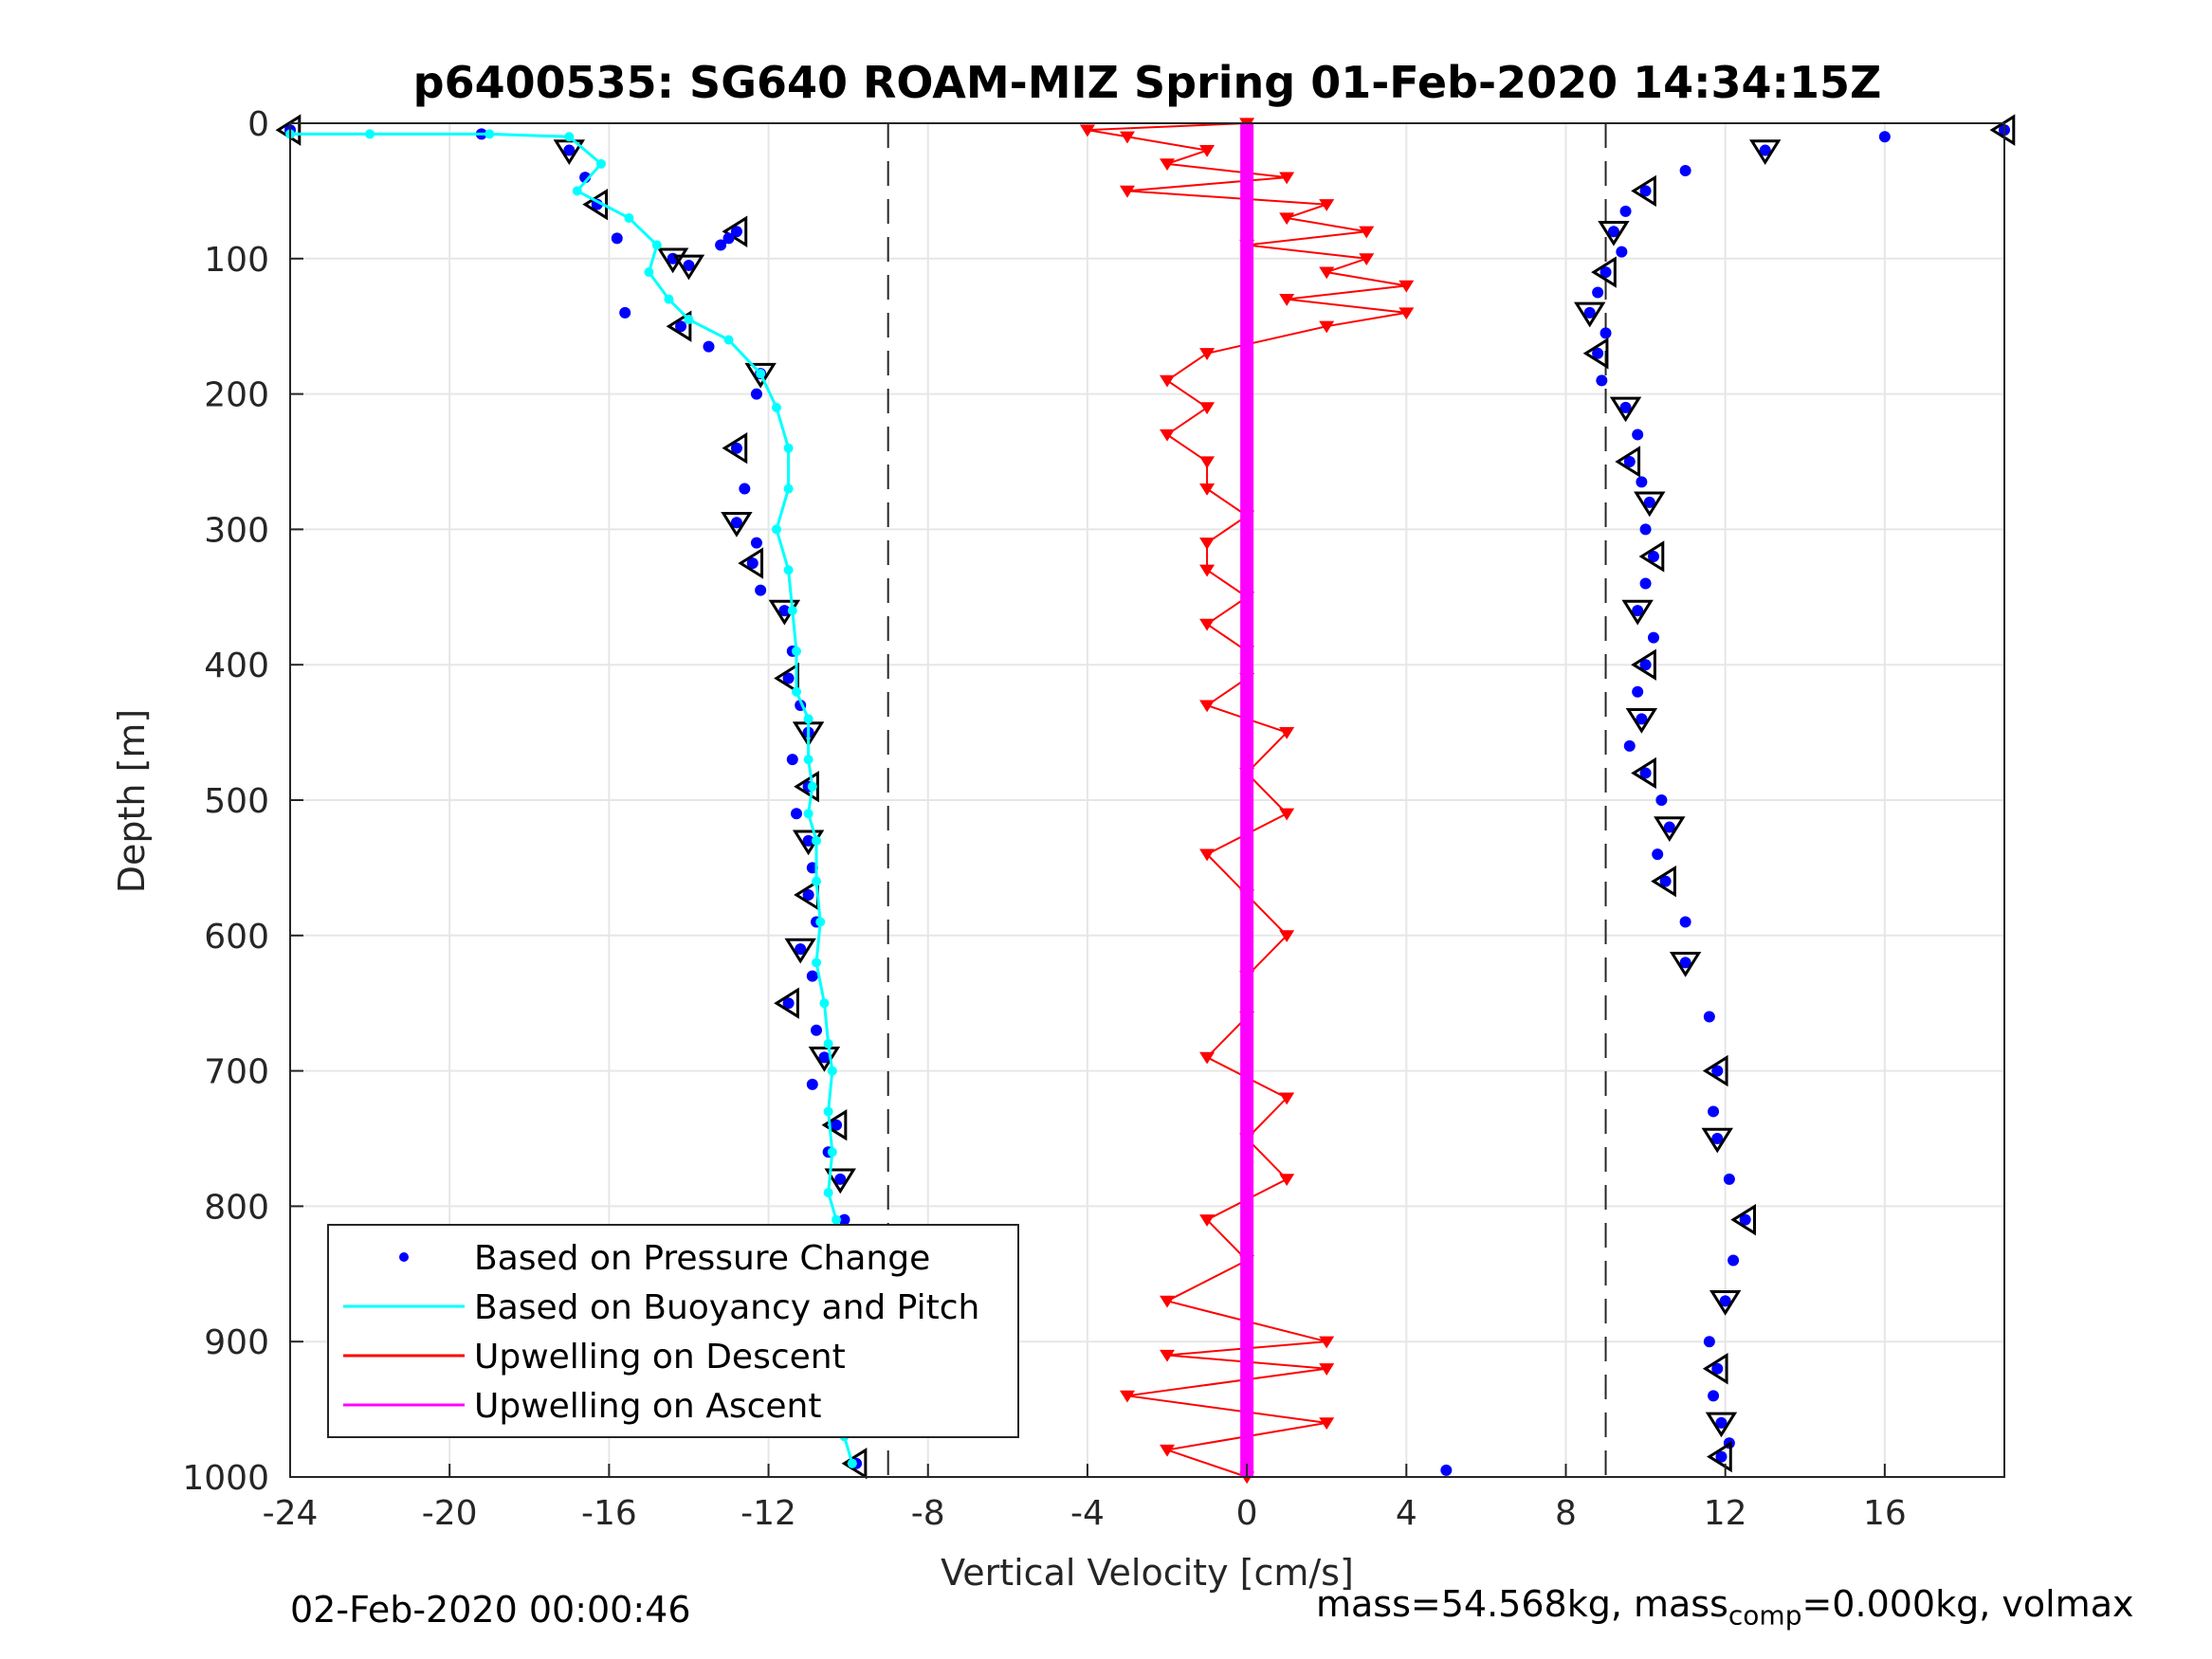  Describe the element at coordinates (1406, 1513) in the screenshot. I see `x-tick-label: 4` at that location.